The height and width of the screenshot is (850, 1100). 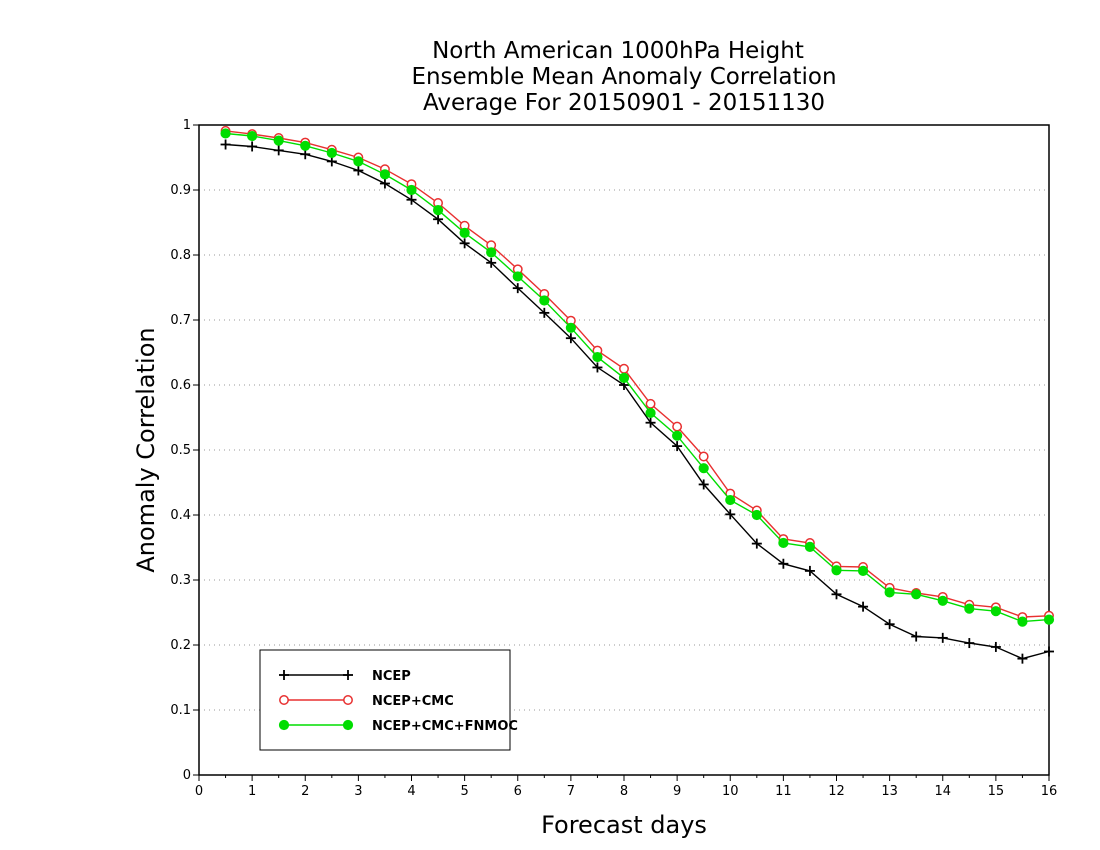 I want to click on y-tick-label: 0.2, so click(x=180, y=645).